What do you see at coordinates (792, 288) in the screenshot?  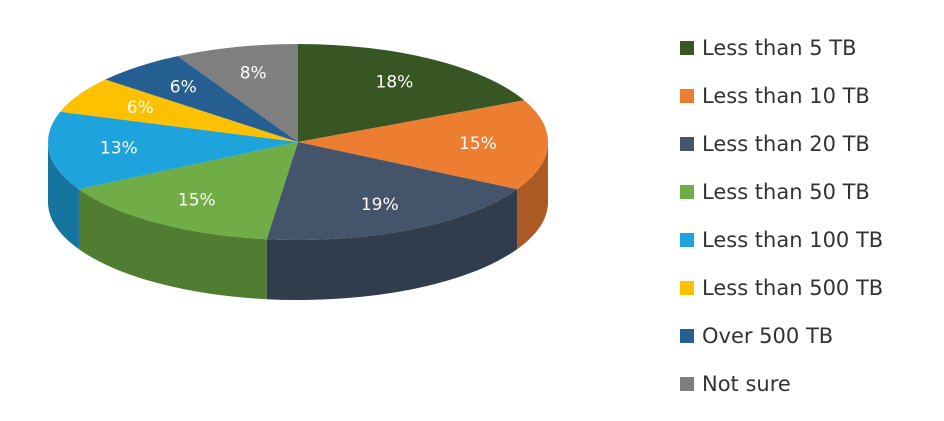 I see `legend-label: Less than 500 TB` at bounding box center [792, 288].